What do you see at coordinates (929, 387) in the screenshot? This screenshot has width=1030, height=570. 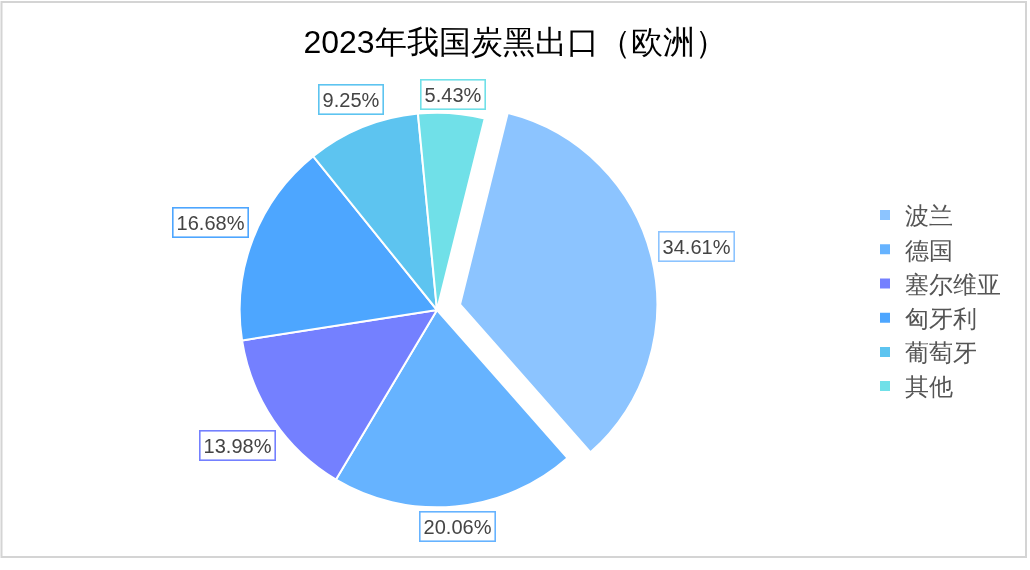 I see `legend-label: 其他` at bounding box center [929, 387].